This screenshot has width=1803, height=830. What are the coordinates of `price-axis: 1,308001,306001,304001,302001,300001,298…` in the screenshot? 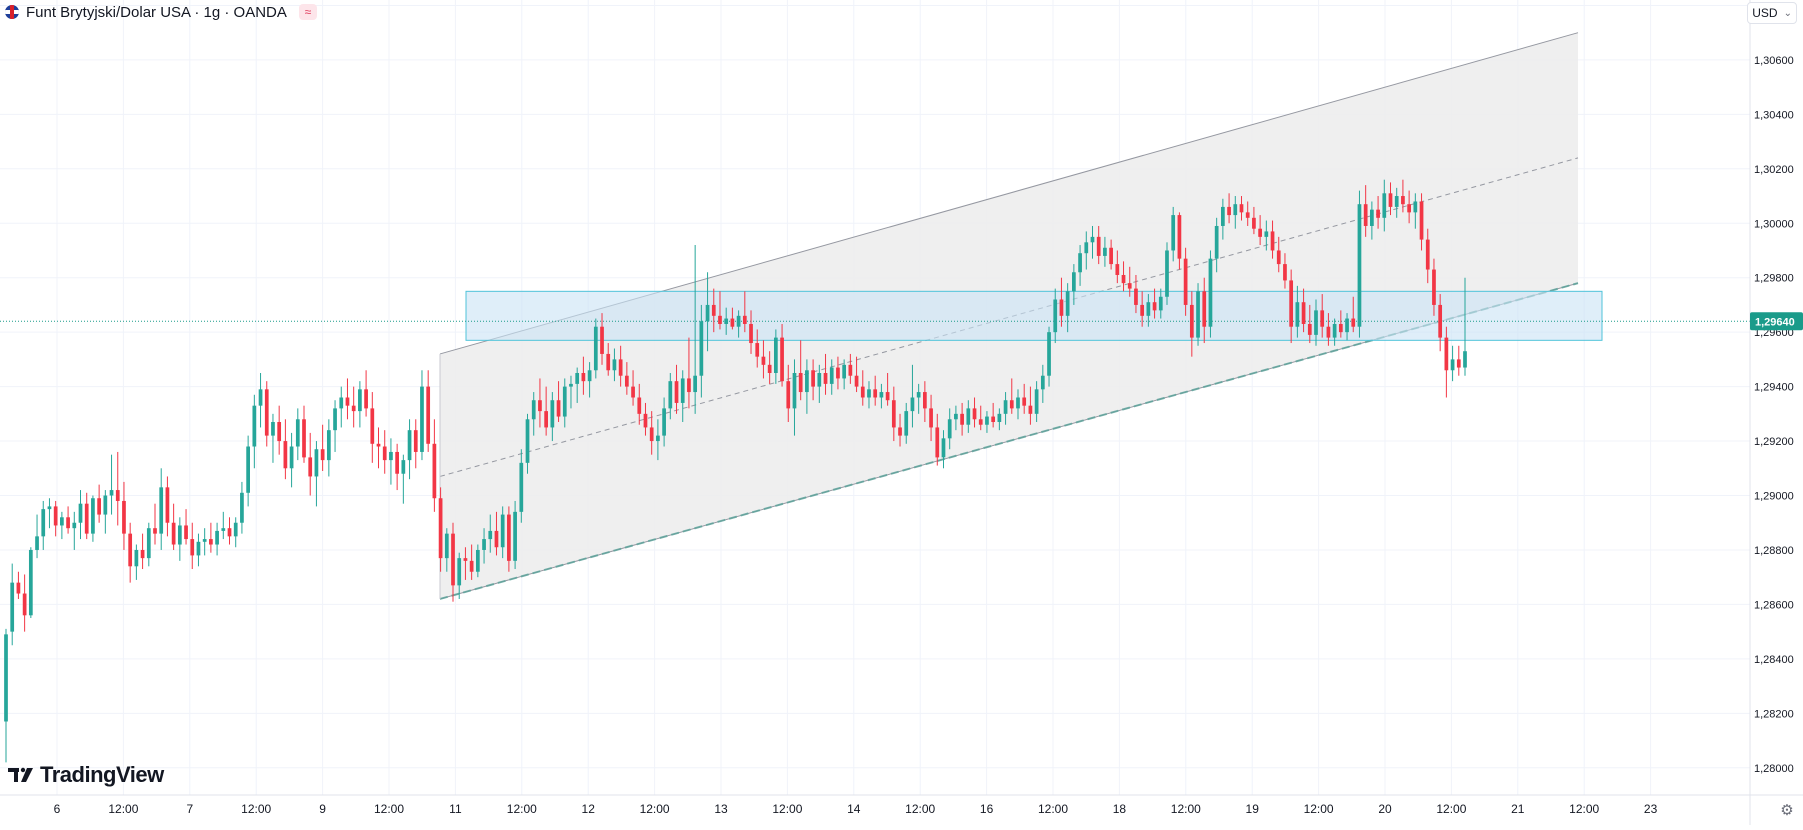 It's located at (1776, 412).